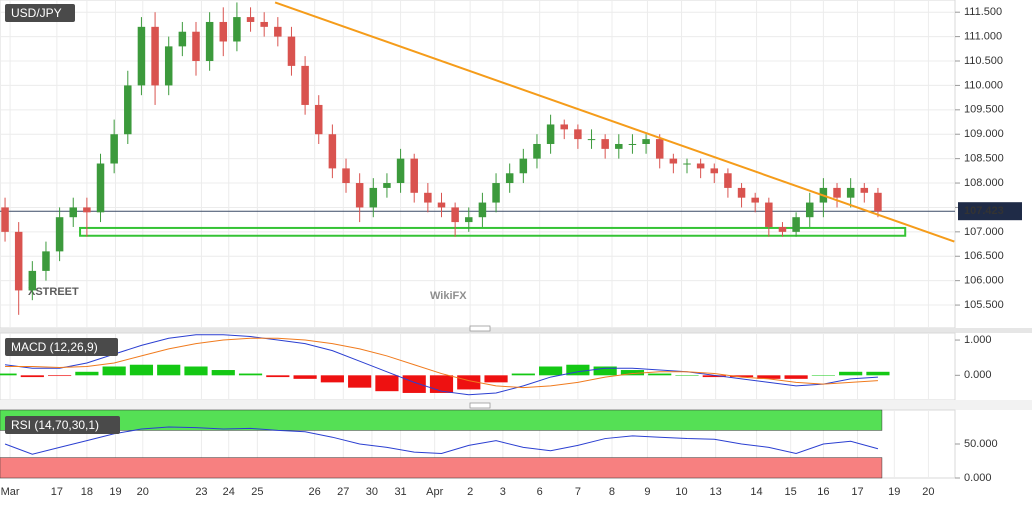 Image resolution: width=1032 pixels, height=505 pixels. I want to click on rsi-label: RSI (14,70,30,1), so click(55, 425).